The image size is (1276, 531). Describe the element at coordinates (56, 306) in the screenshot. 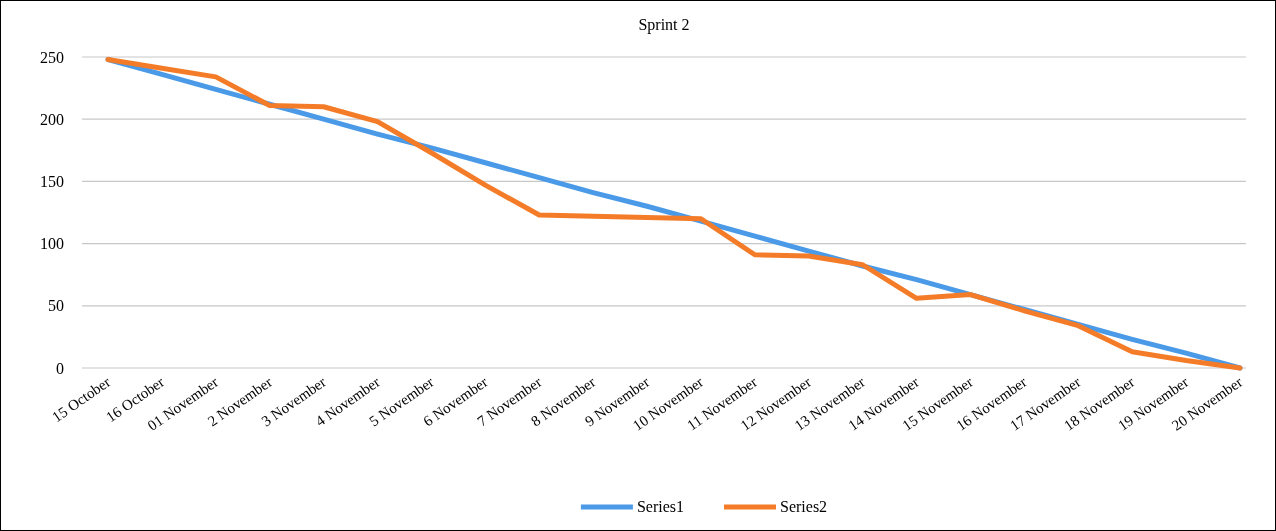

I see `y-tick-label: 50` at that location.